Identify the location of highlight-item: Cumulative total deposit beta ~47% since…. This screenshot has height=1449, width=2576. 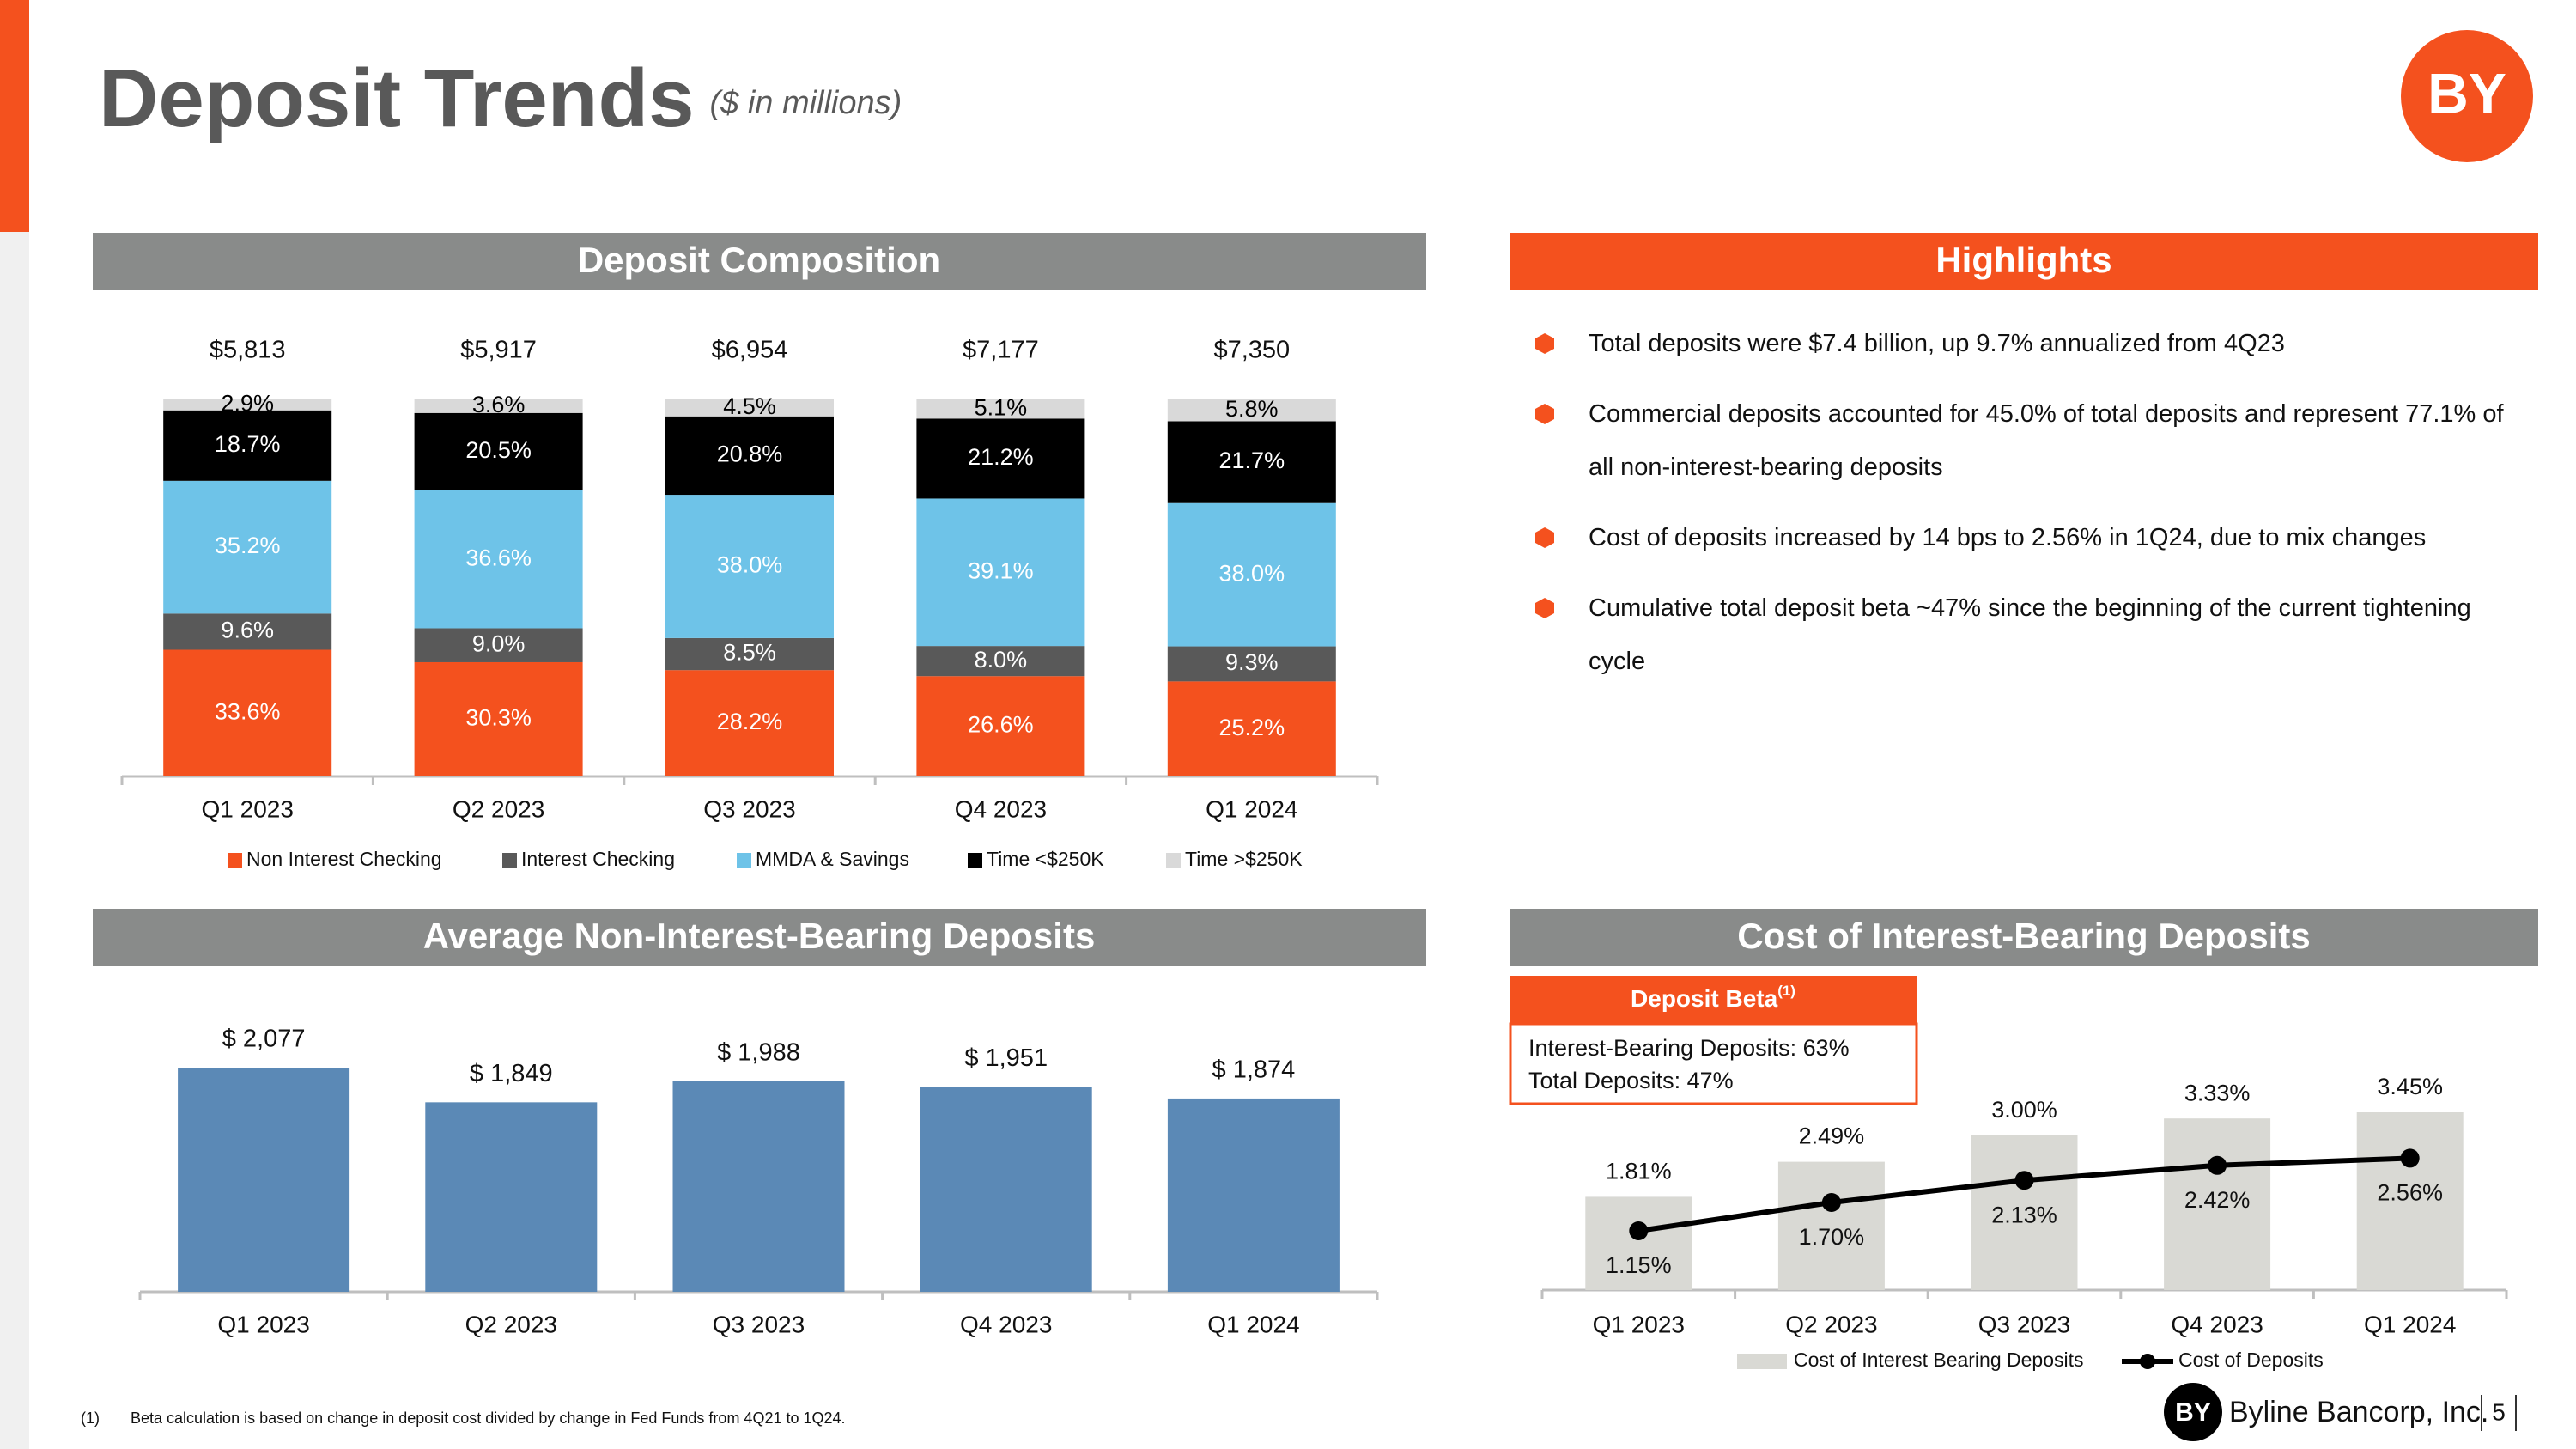
(2021, 634).